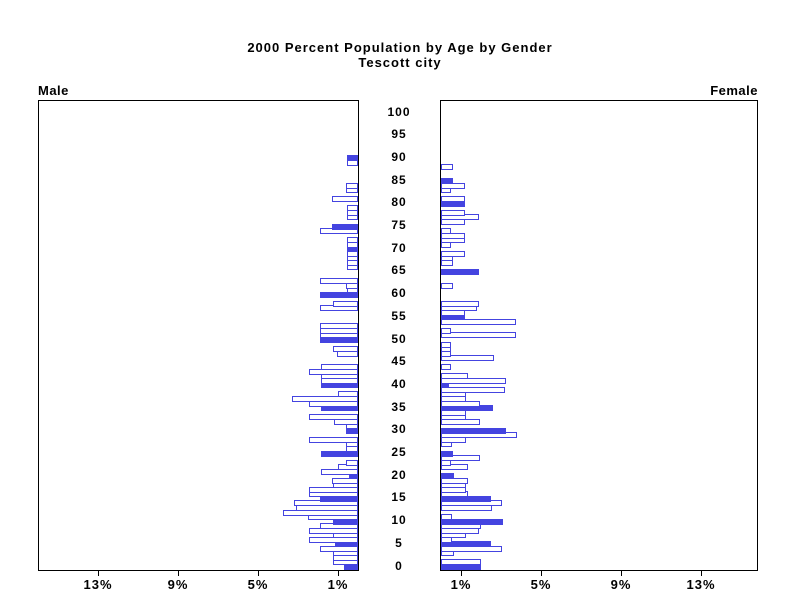 Image resolution: width=800 pixels, height=600 pixels. I want to click on age-tick-label-50: 50, so click(399, 339).